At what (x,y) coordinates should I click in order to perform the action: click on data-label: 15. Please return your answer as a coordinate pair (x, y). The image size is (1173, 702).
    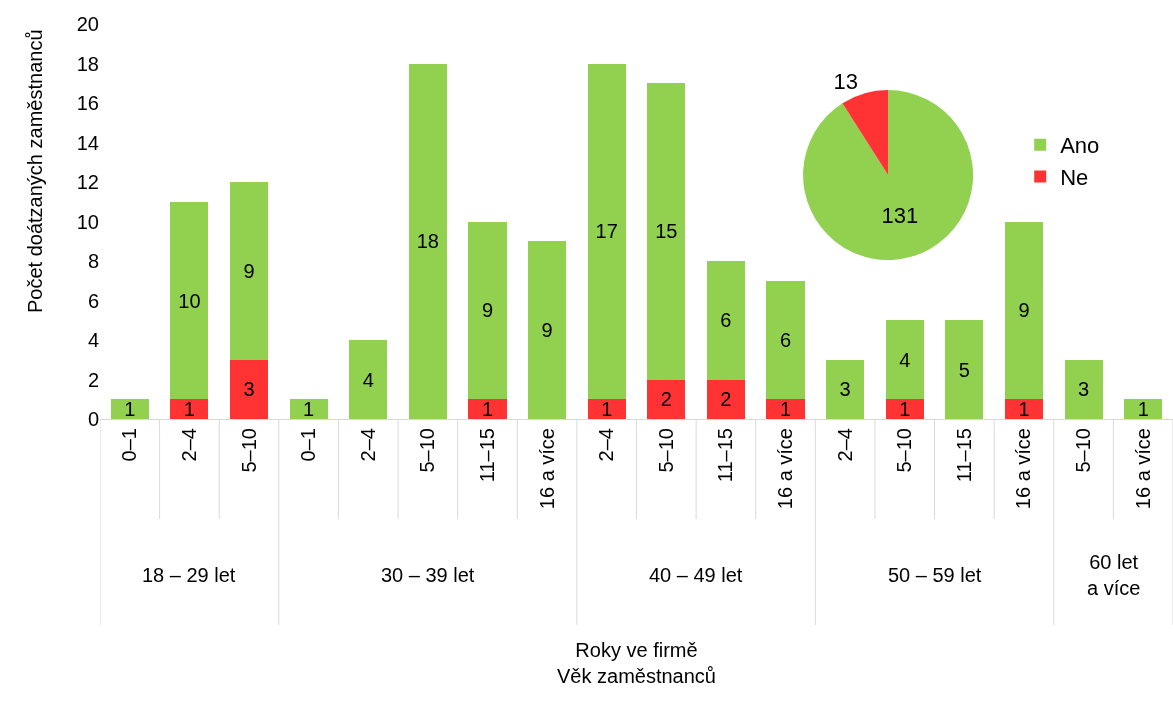
    Looking at the image, I should click on (666, 231).